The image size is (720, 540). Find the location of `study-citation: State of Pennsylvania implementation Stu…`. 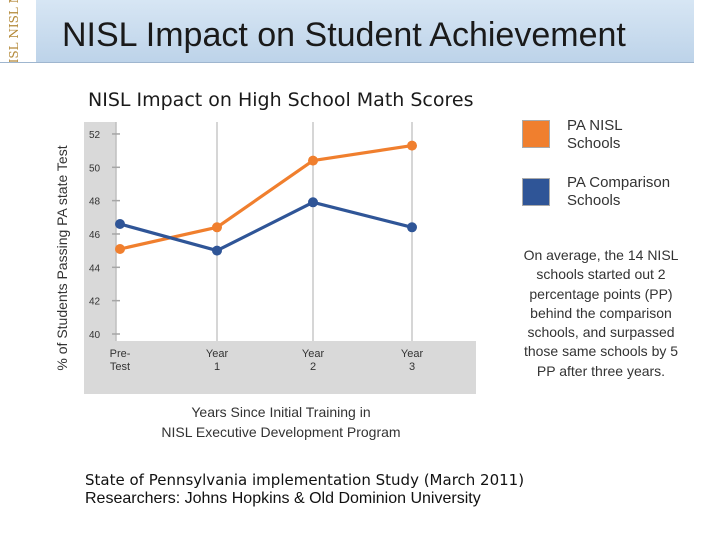

study-citation: State of Pennsylvania implementation Stu… is located at coordinates (305, 480).